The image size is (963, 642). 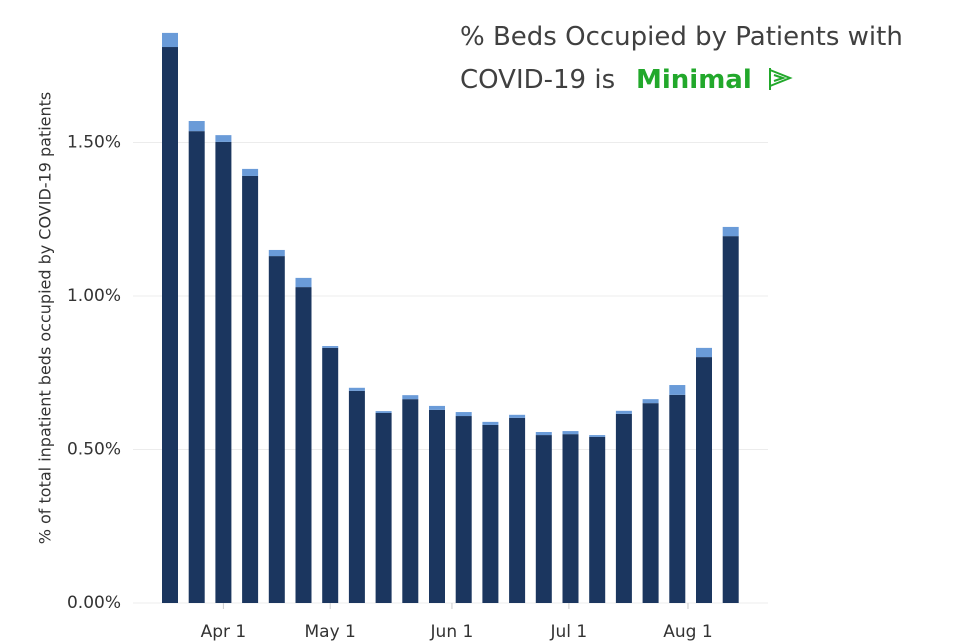 I want to click on status-label: Minimal, so click(x=694, y=80).